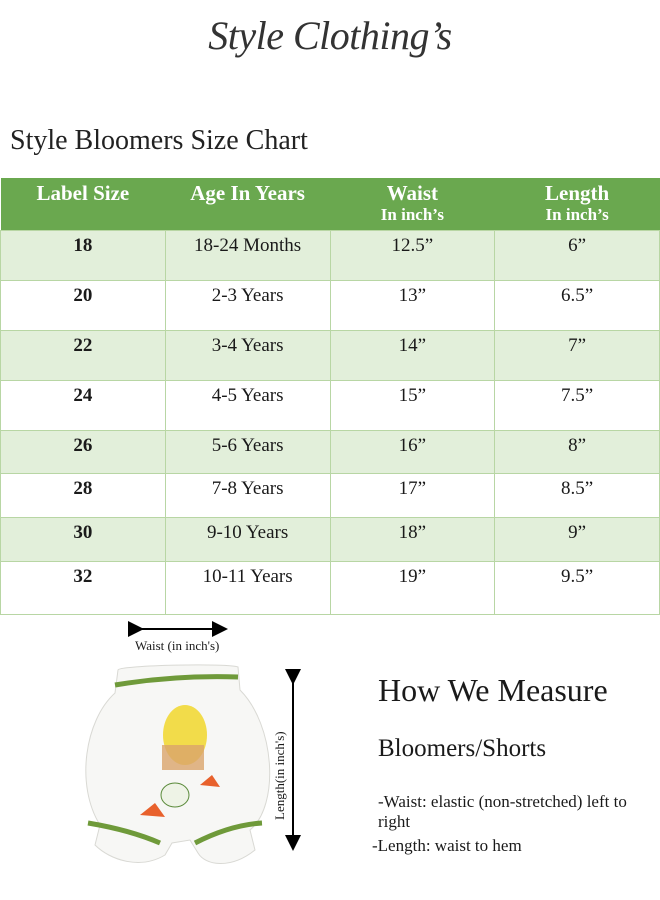  What do you see at coordinates (83, 539) in the screenshot?
I see `cell-size: 30` at bounding box center [83, 539].